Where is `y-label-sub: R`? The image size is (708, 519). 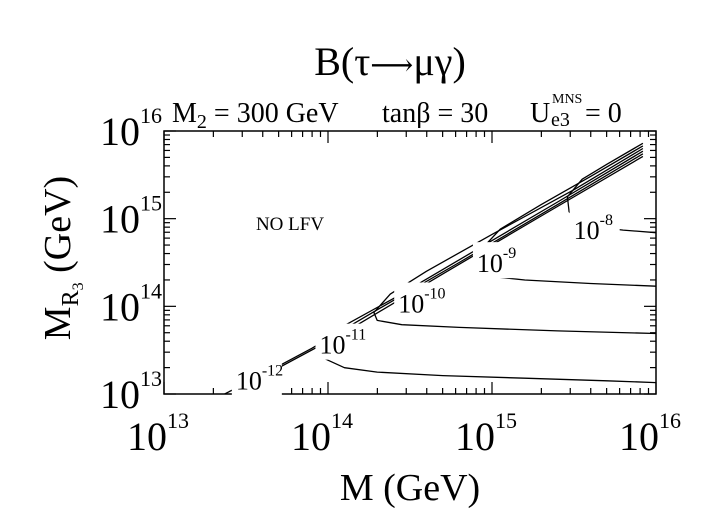 y-label-sub: R is located at coordinates (71, 298).